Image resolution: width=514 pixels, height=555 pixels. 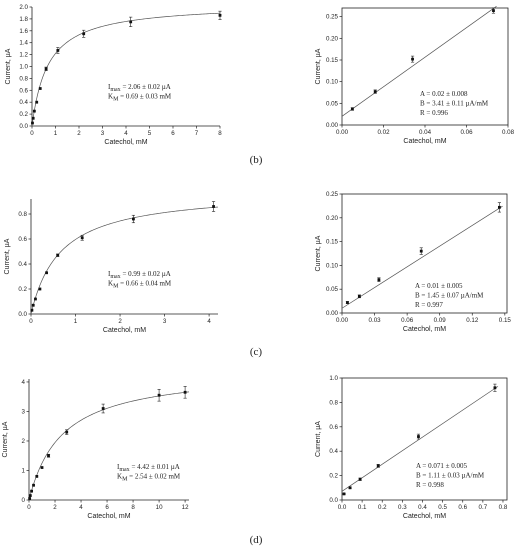 I want to click on x-tick-label: 0.8, so click(x=503, y=507).